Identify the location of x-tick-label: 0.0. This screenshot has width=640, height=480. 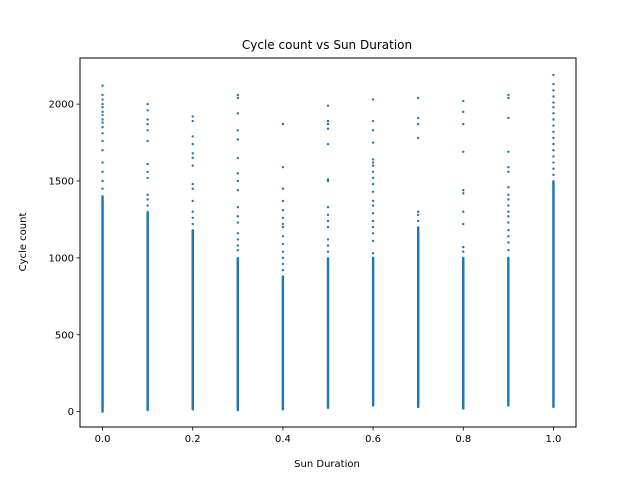
(103, 439).